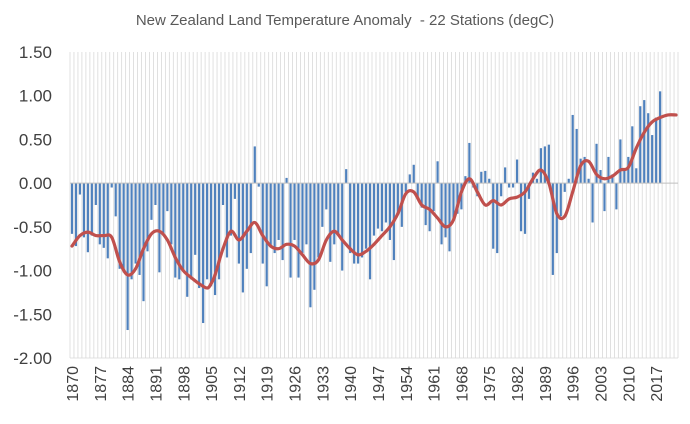 The height and width of the screenshot is (424, 690). What do you see at coordinates (490, 384) in the screenshot?
I see `x-tick-label: 1975` at bounding box center [490, 384].